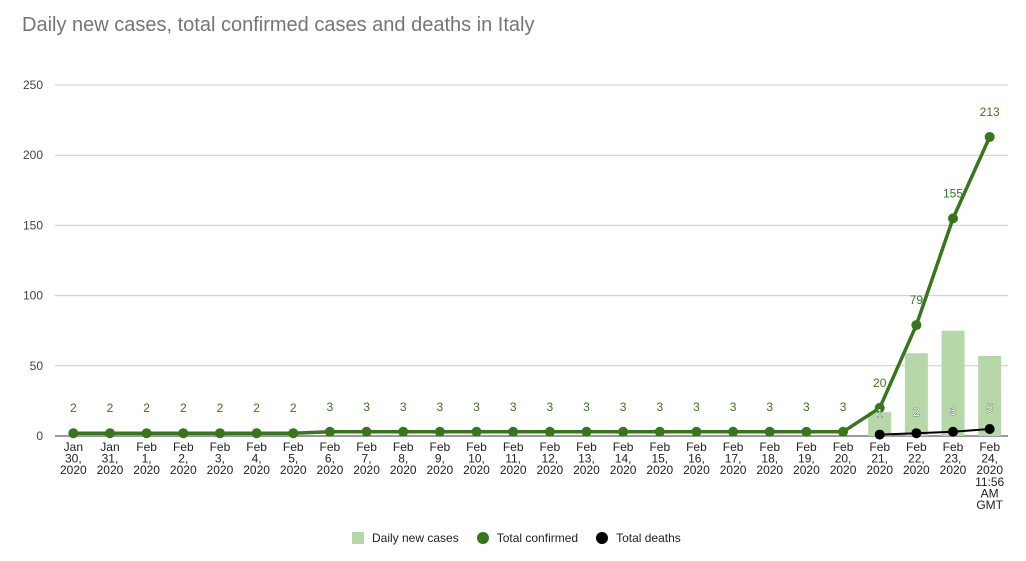  What do you see at coordinates (953, 411) in the screenshot?
I see `data-label-total-deaths: 3` at bounding box center [953, 411].